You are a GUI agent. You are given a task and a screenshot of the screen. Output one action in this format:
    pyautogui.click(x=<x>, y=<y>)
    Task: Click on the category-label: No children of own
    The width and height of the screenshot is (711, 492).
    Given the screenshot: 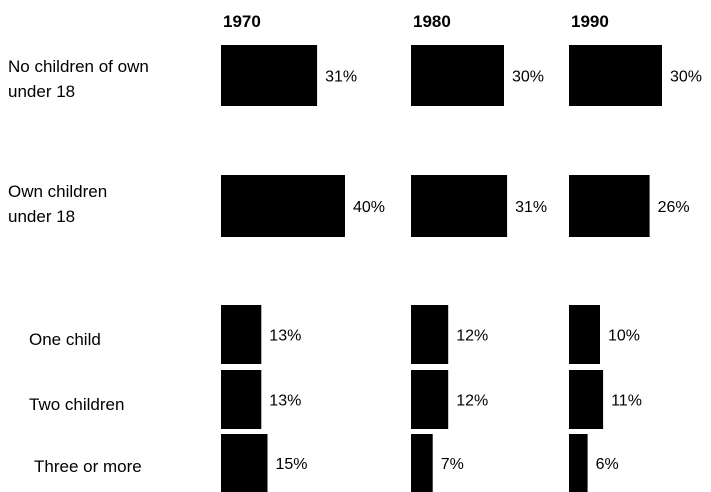 What is the action you would take?
    pyautogui.click(x=78, y=66)
    